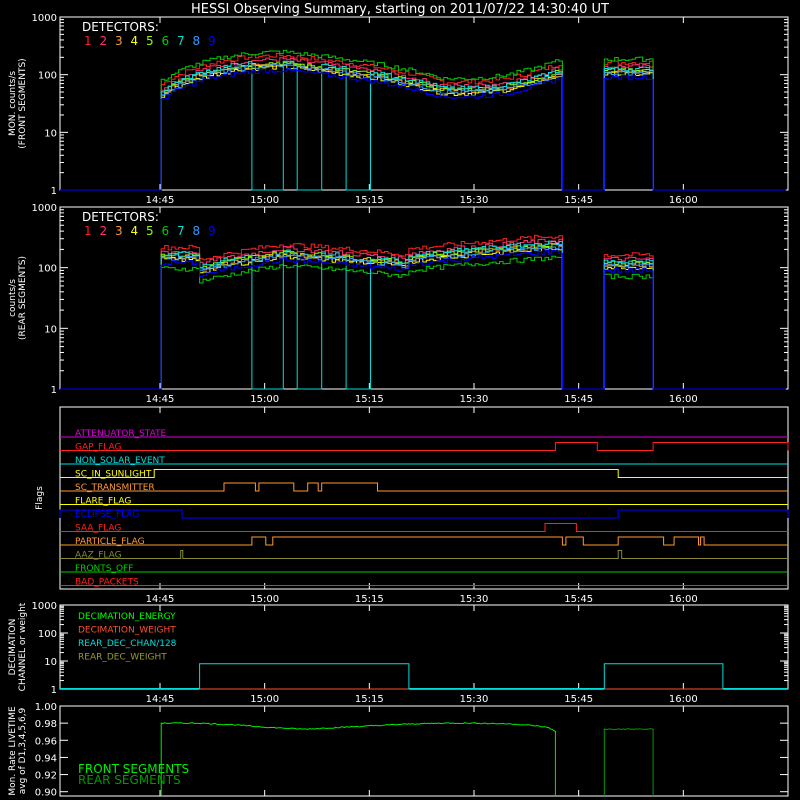  What do you see at coordinates (122, 658) in the screenshot?
I see `legend-item: REAR_DEC_WEIGHT` at bounding box center [122, 658].